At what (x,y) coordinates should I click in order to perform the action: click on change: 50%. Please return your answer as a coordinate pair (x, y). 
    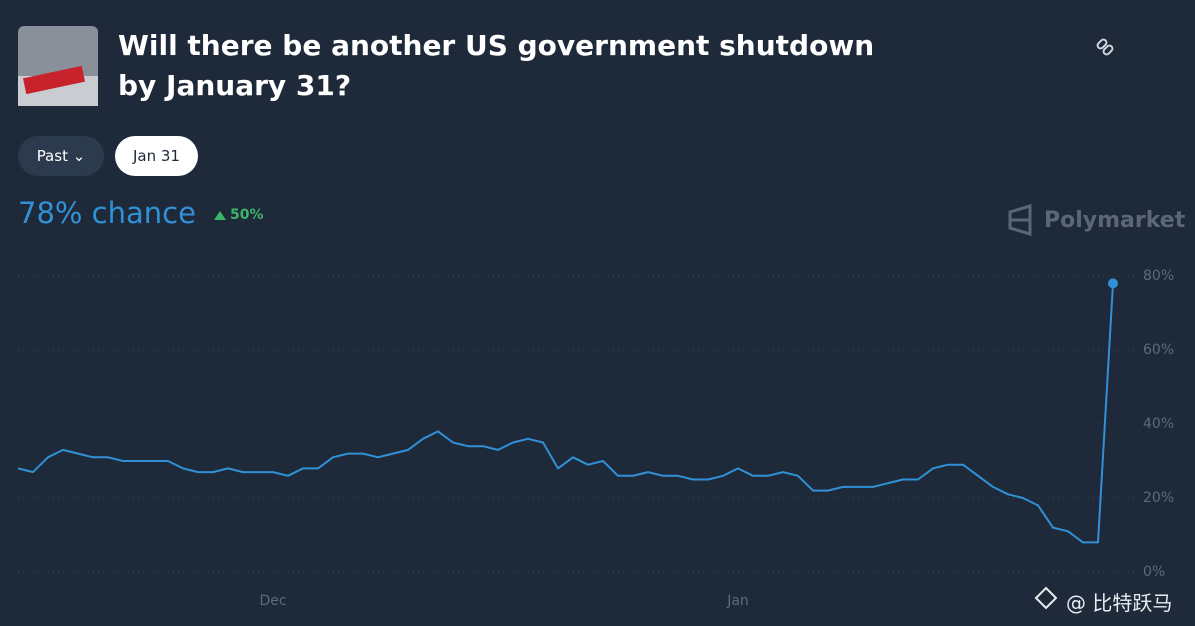
    Looking at the image, I should click on (247, 215).